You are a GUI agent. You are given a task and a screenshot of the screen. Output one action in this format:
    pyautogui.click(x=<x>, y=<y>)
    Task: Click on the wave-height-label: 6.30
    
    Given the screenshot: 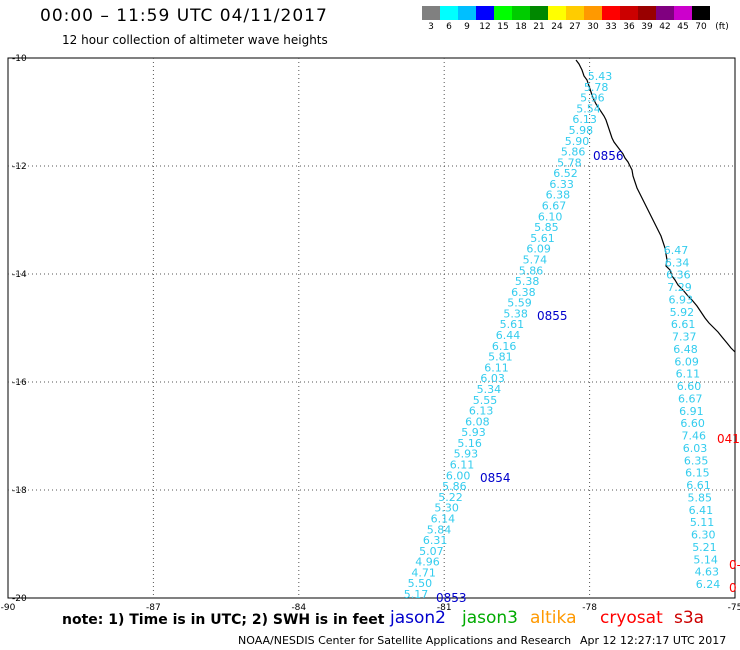 What is the action you would take?
    pyautogui.click(x=703, y=535)
    